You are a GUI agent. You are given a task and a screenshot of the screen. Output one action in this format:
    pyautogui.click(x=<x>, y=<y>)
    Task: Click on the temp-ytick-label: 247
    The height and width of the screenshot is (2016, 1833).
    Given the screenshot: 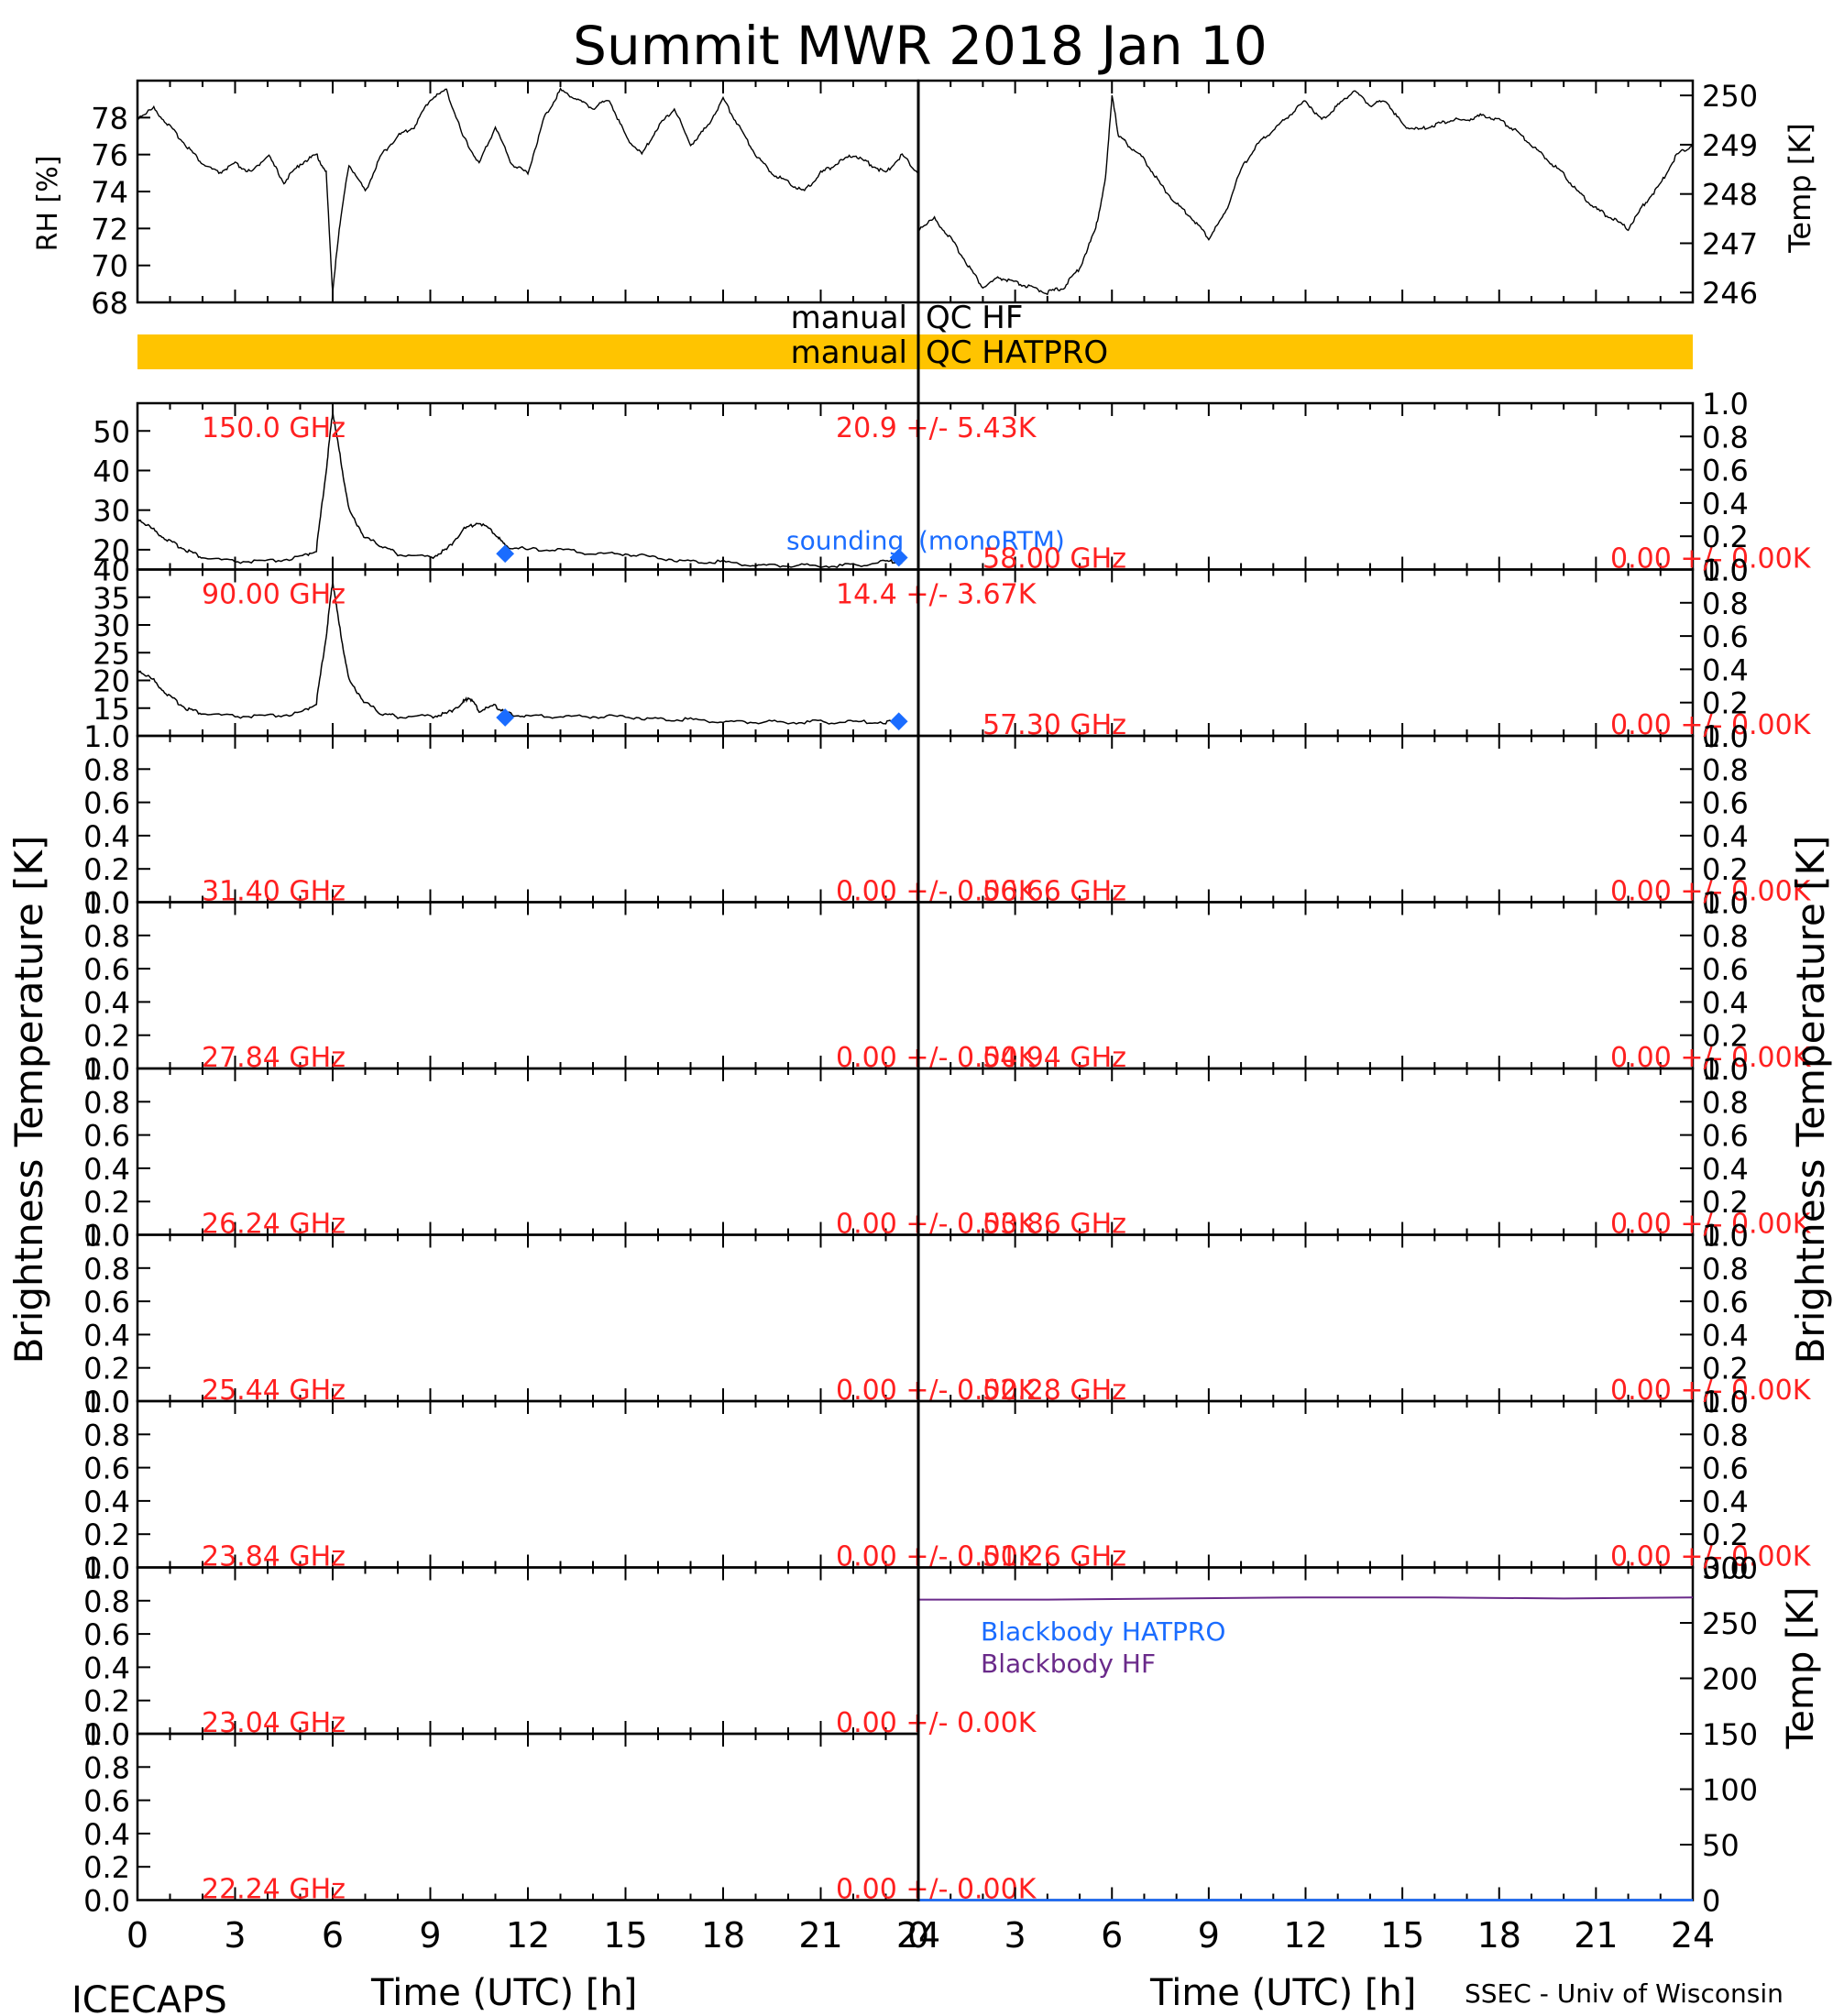 What is the action you would take?
    pyautogui.click(x=1730, y=243)
    